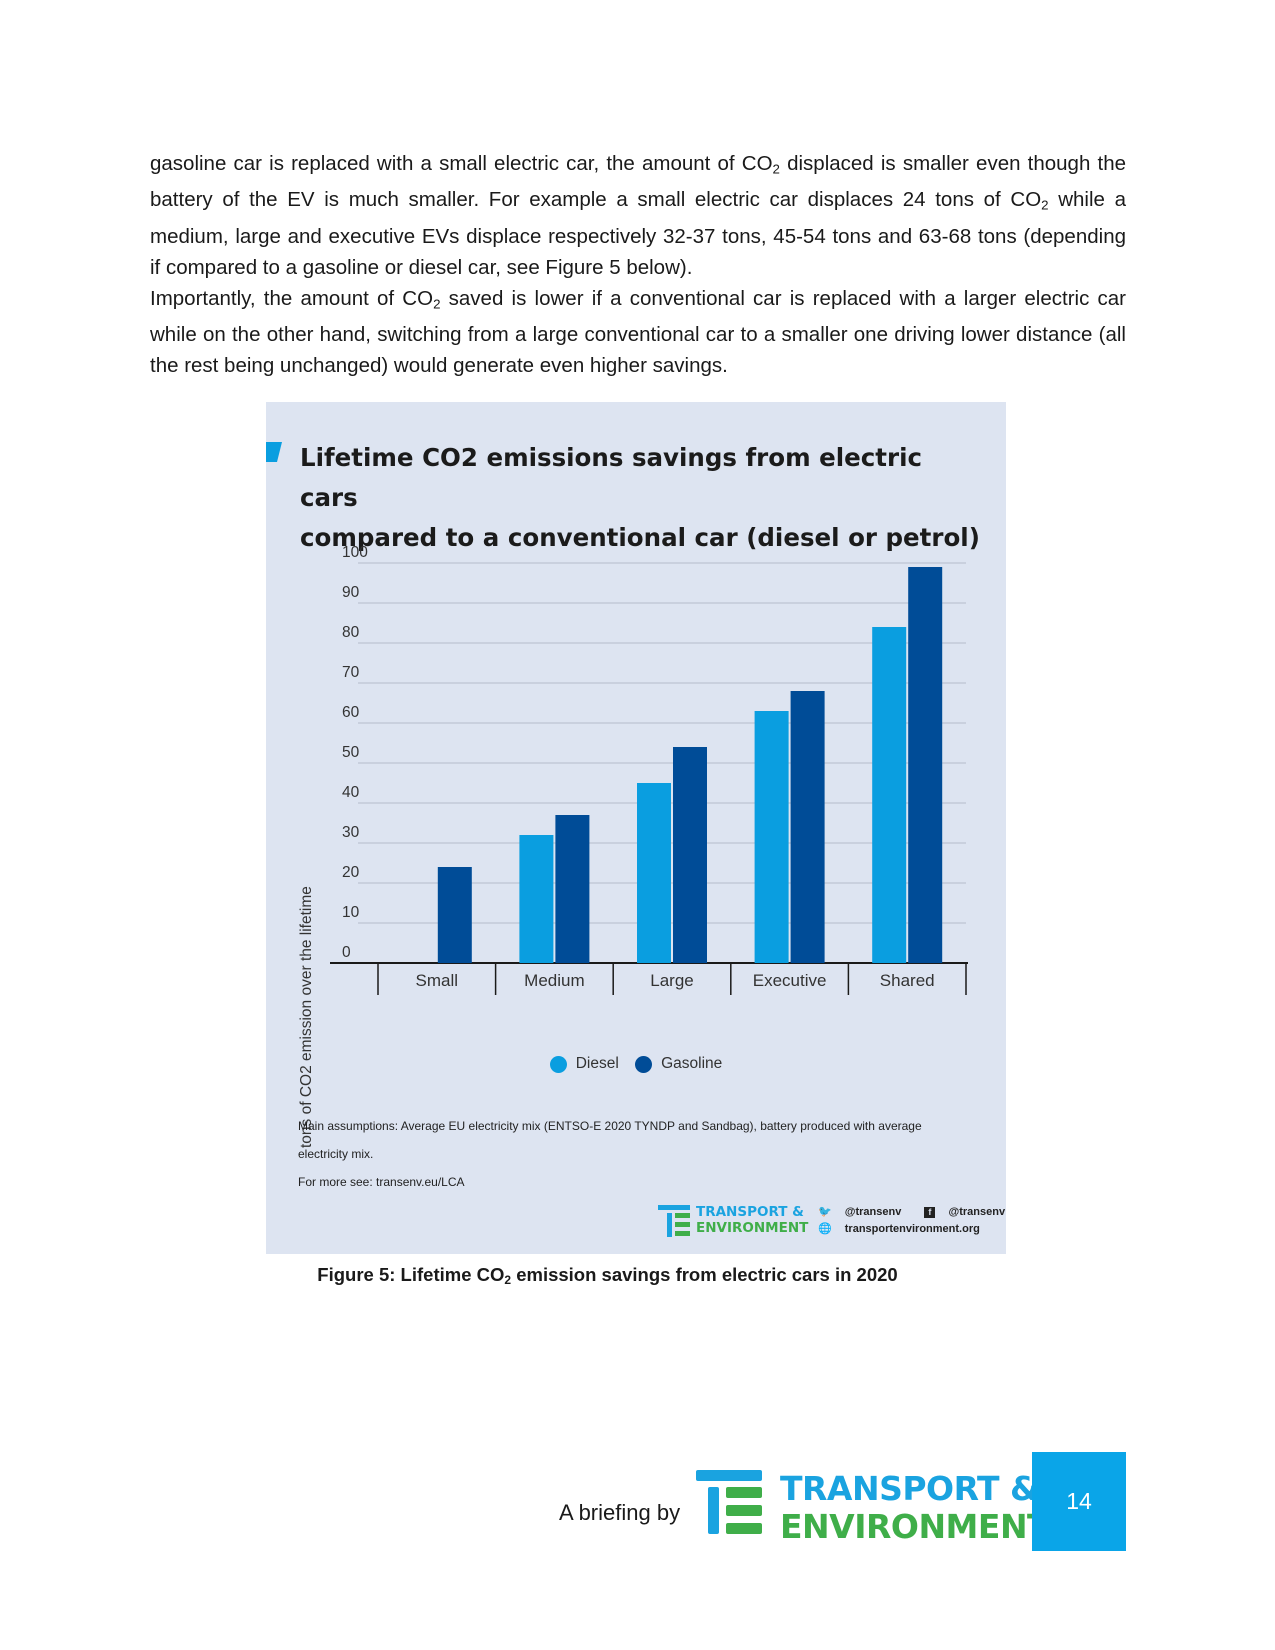 Image resolution: width=1275 pixels, height=1650 pixels. What do you see at coordinates (346, 952) in the screenshot?
I see `y-tick-label: 0` at bounding box center [346, 952].